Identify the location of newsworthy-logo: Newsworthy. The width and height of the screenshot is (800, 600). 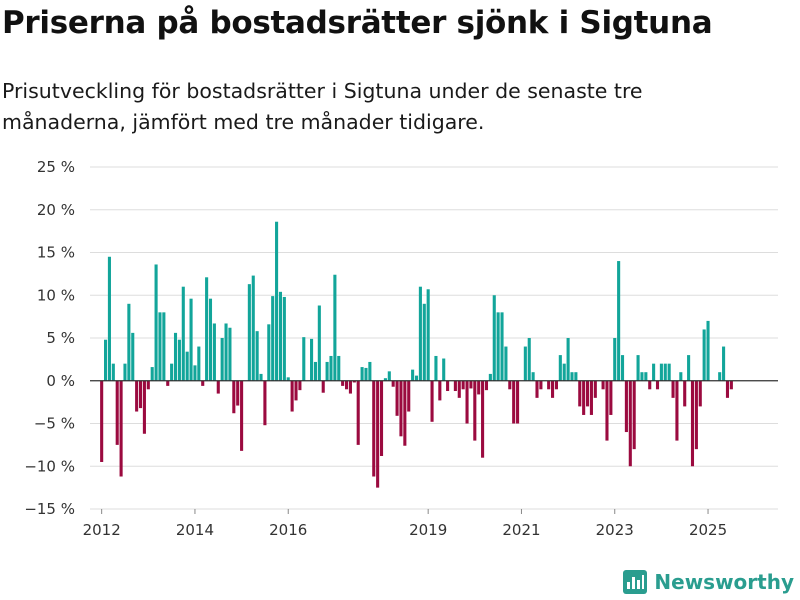
(708, 582).